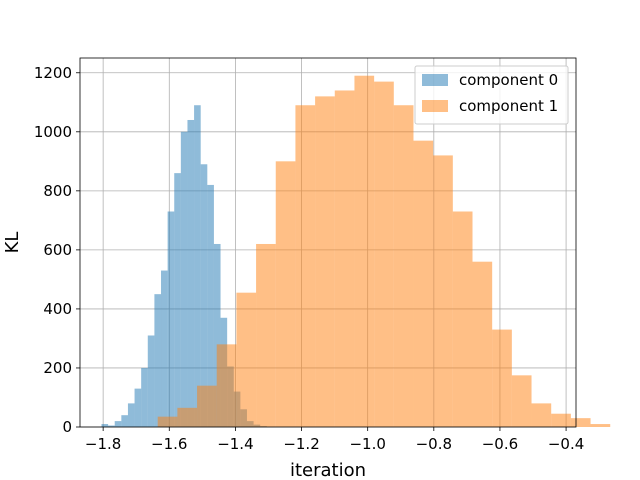  Describe the element at coordinates (367, 444) in the screenshot. I see `x-tick-label: −1.0` at that location.